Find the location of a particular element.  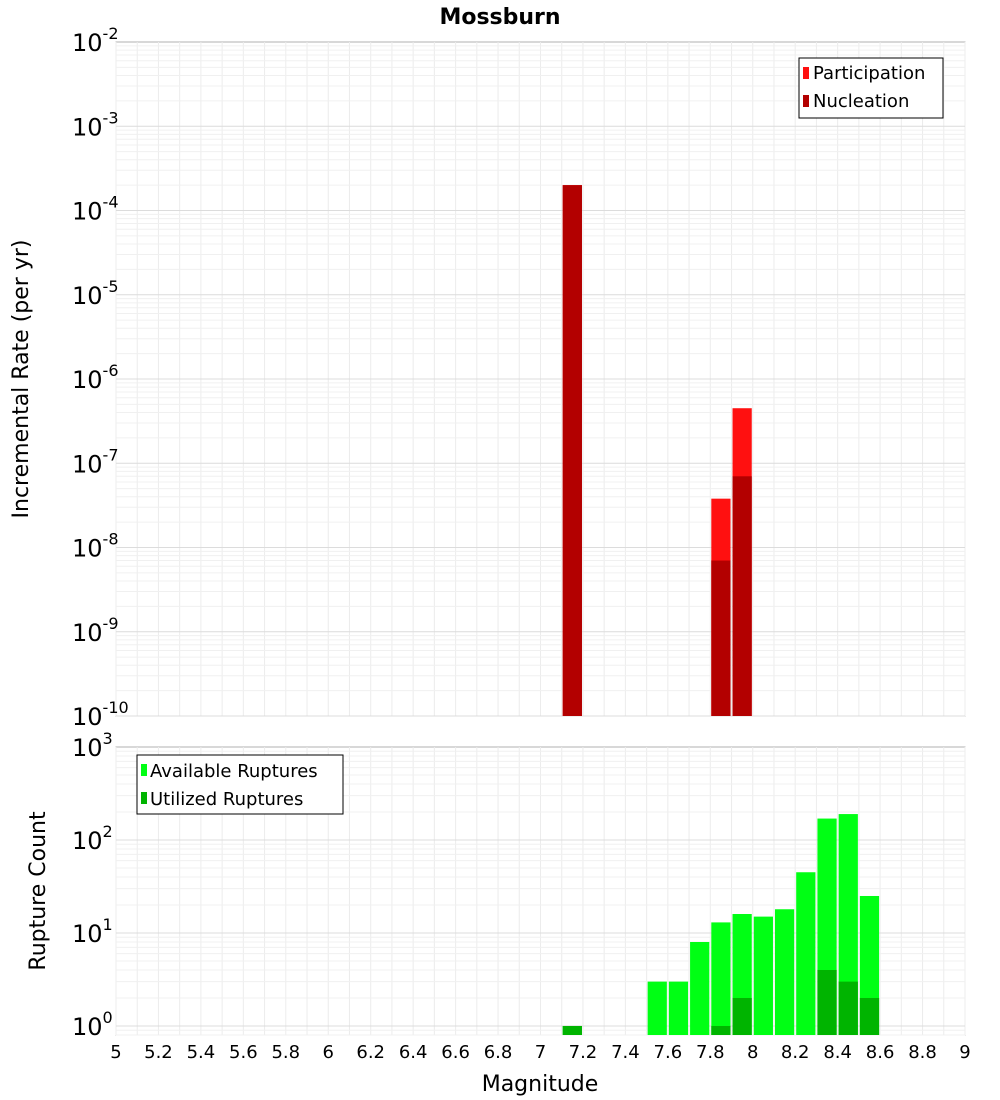

rupture-y-tick-label: 10⁰ is located at coordinates (92, 1024).